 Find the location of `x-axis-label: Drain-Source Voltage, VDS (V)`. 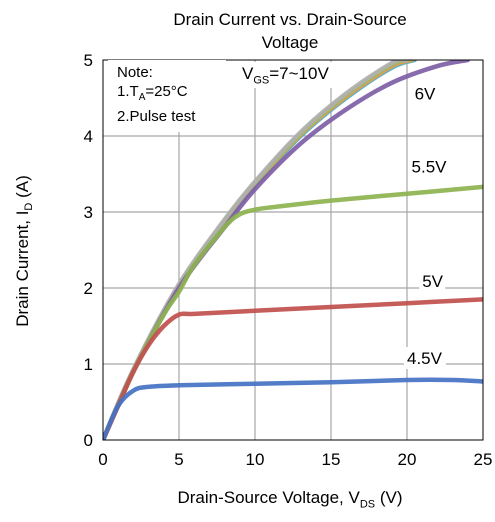

x-axis-label: Drain-Source Voltage, VDS (V) is located at coordinates (290, 499).